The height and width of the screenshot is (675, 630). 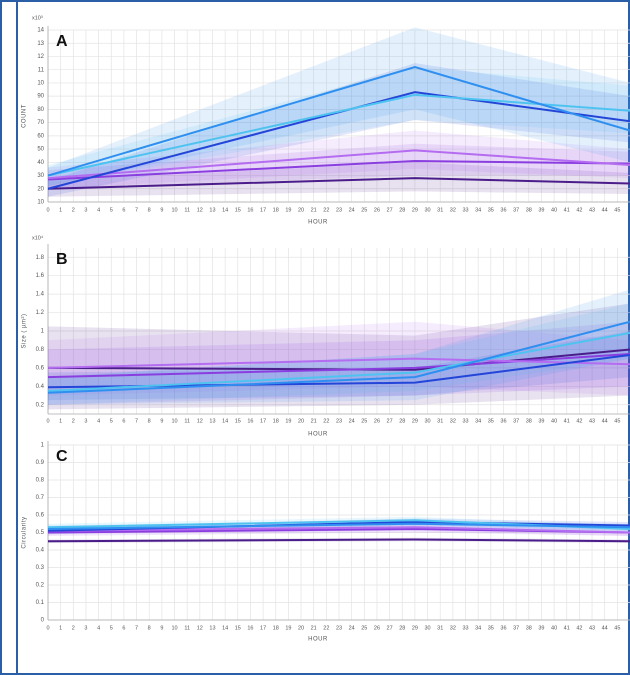 I want to click on x-tick-label: 12, so click(x=200, y=210).